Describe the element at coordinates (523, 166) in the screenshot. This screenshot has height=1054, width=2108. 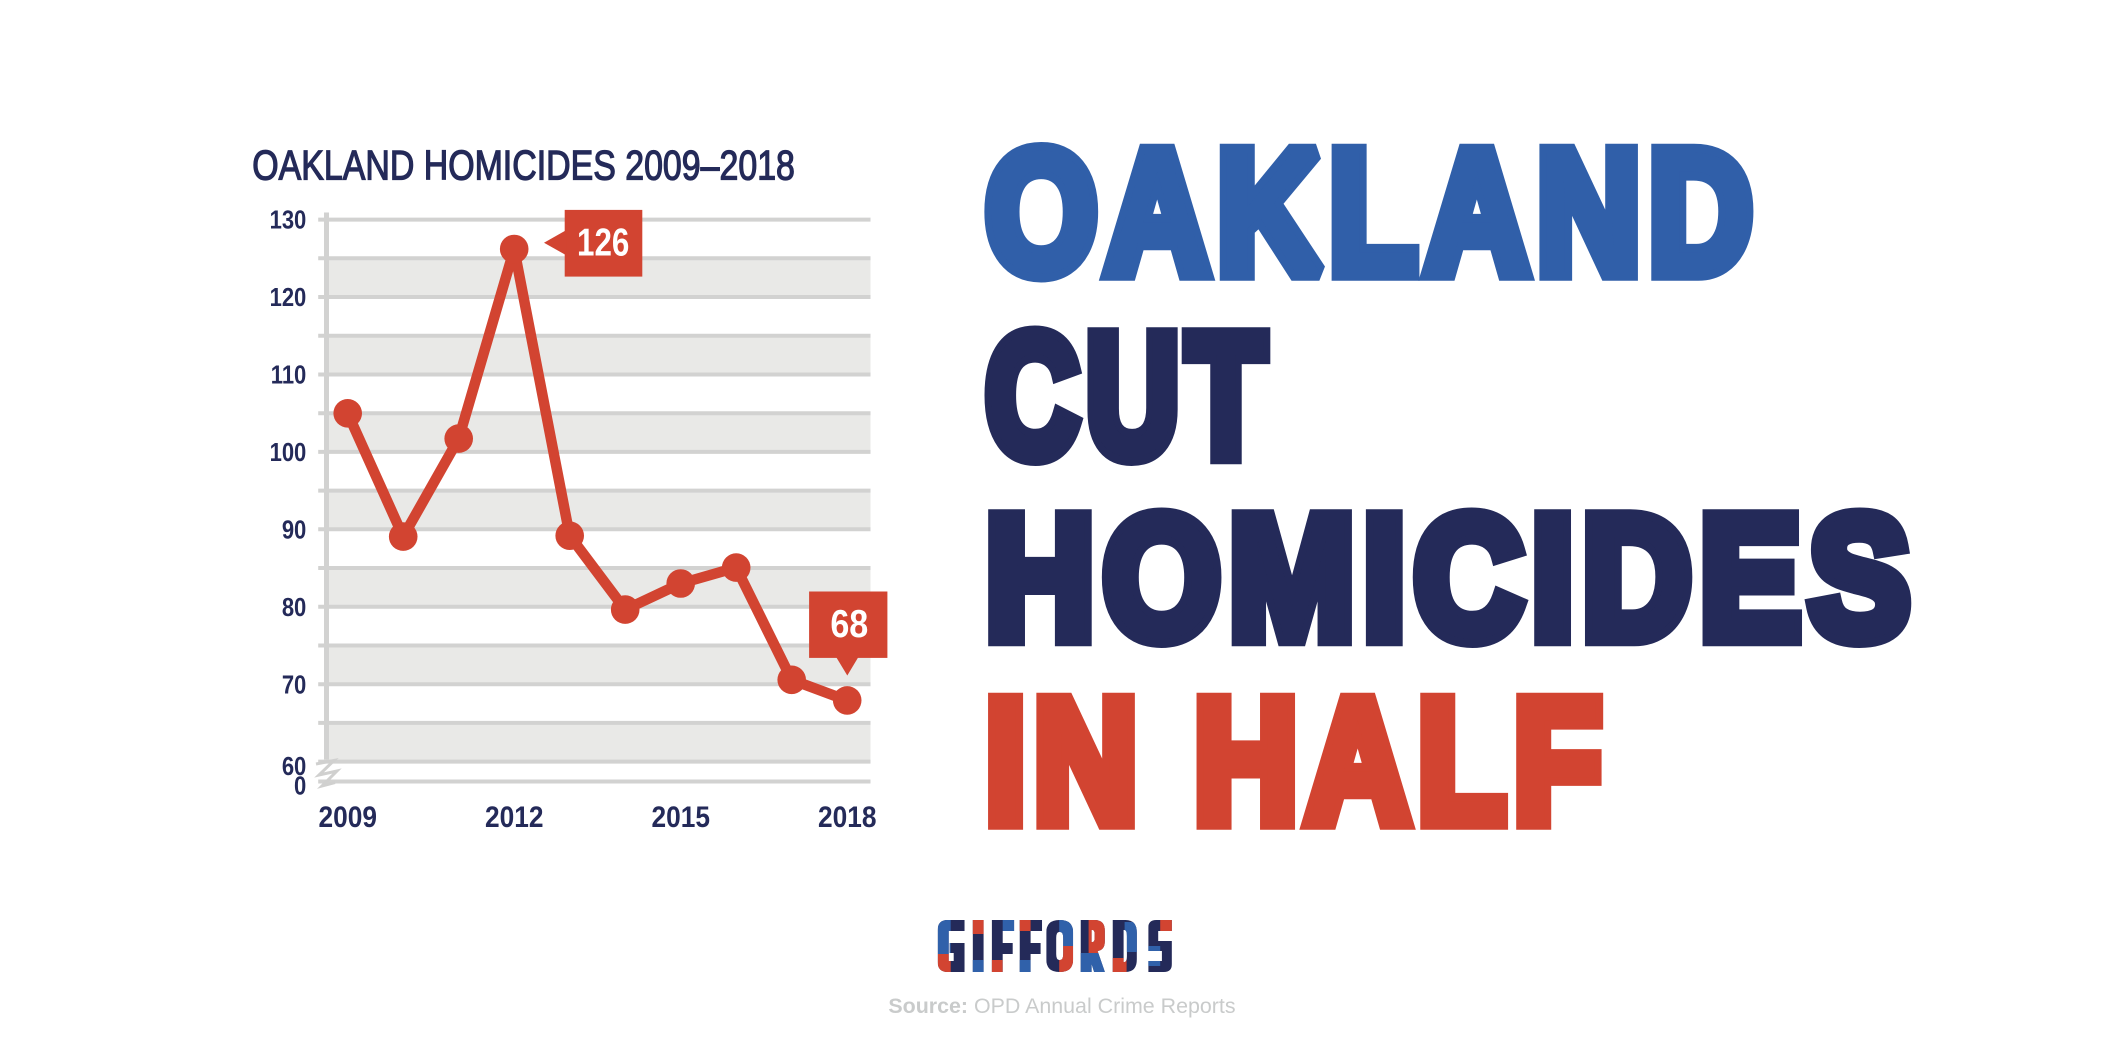
I see `svg-text: OAKLAND HOMICIDES 2009–2018` at that location.